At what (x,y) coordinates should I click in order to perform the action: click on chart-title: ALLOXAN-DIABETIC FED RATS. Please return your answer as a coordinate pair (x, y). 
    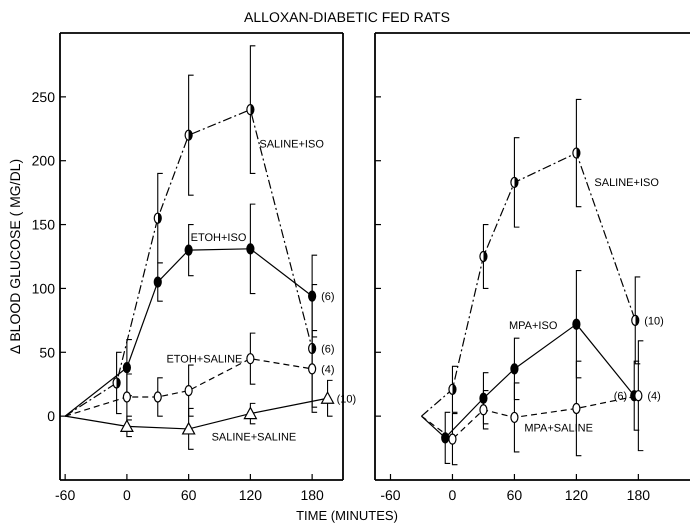
    Looking at the image, I should click on (347, 17).